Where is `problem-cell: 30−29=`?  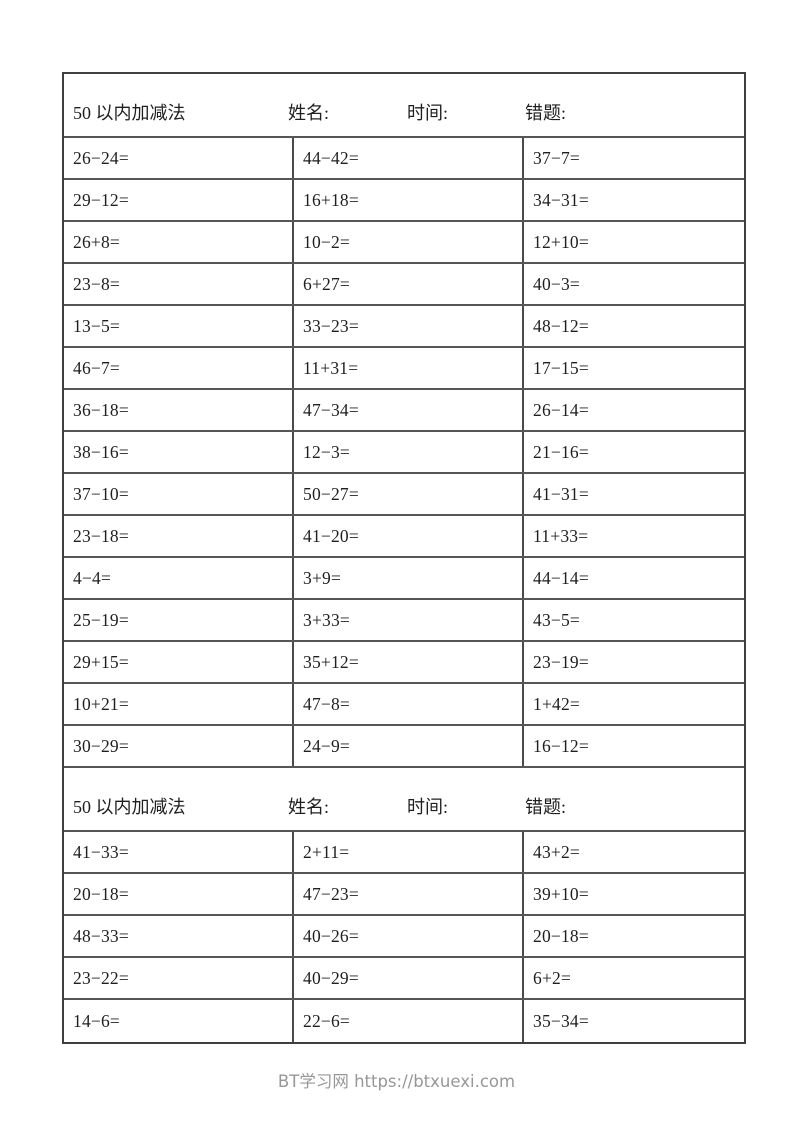 problem-cell: 30−29= is located at coordinates (179, 746).